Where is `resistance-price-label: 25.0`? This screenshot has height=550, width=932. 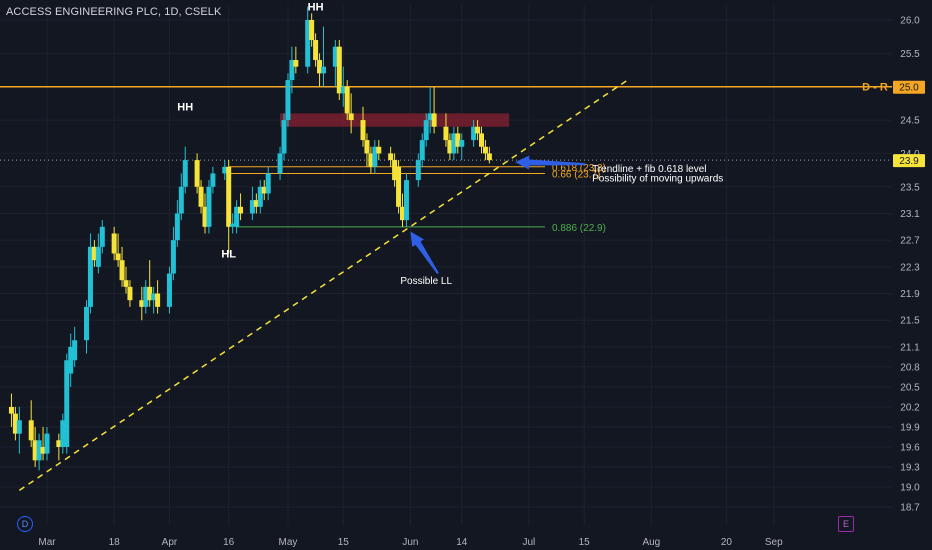 resistance-price-label: 25.0 is located at coordinates (909, 88).